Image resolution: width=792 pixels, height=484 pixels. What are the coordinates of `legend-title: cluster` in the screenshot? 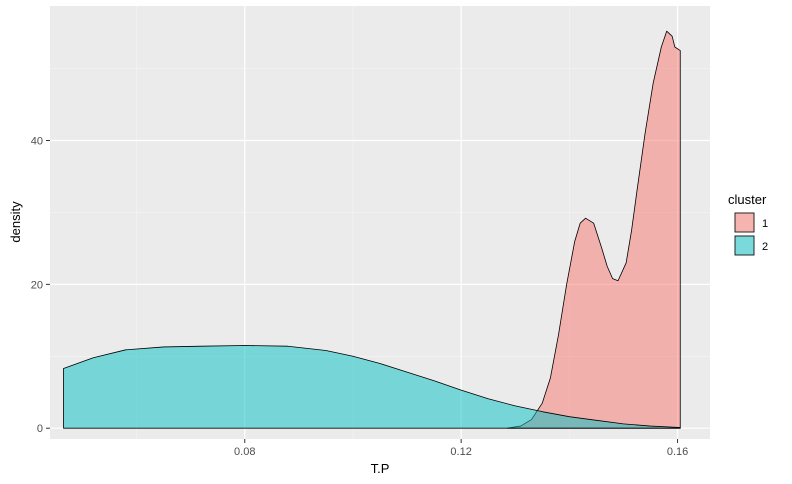 It's located at (747, 199).